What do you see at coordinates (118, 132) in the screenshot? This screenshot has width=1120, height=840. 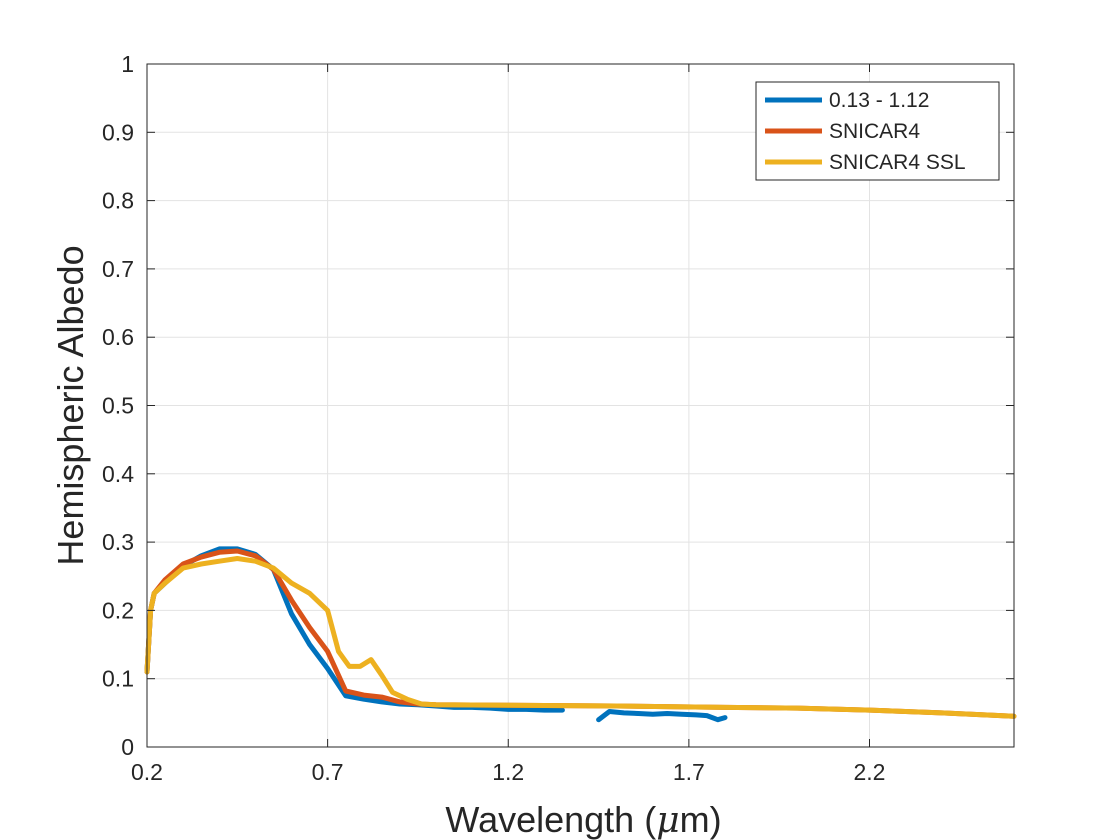 I see `y-tick-label: 0.9` at bounding box center [118, 132].